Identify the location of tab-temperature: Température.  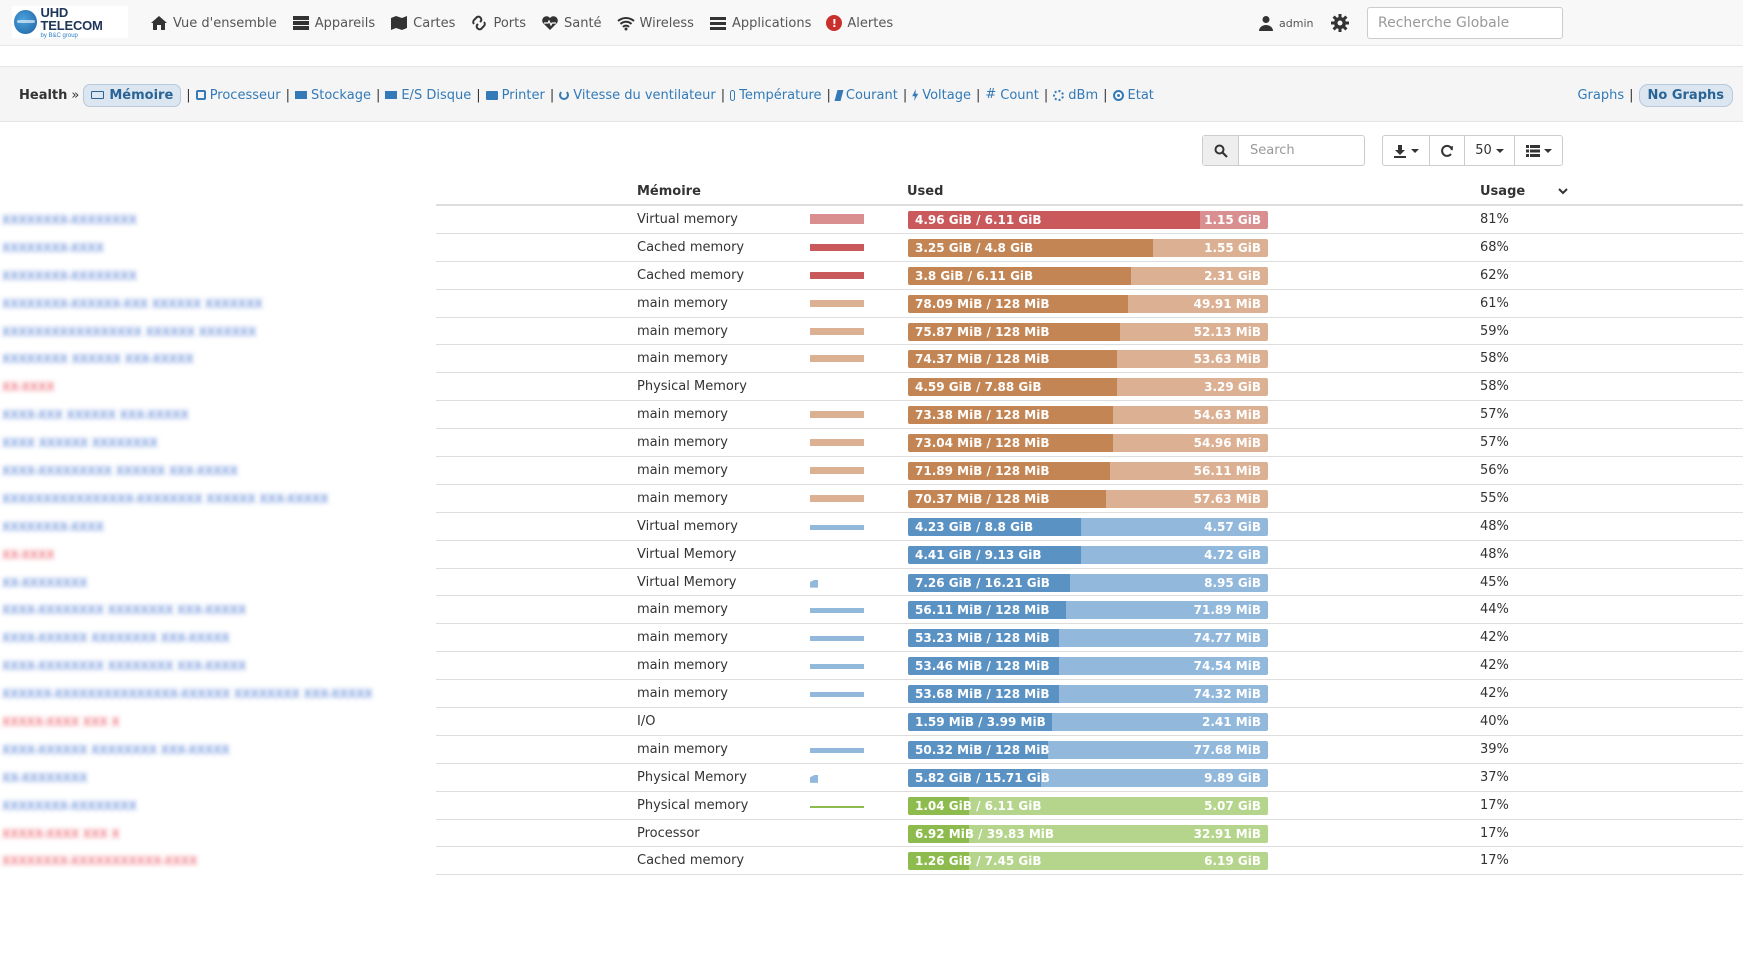
(776, 95).